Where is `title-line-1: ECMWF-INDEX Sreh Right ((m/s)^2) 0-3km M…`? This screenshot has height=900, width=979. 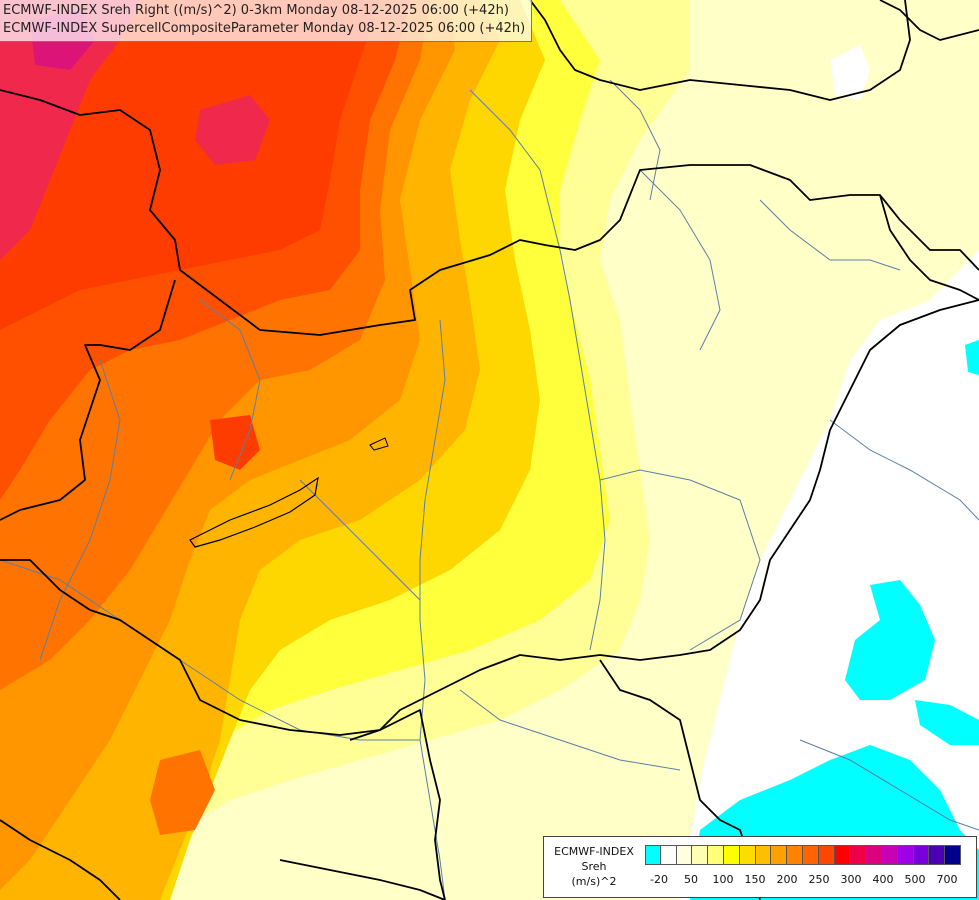
title-line-1: ECMWF-INDEX Sreh Right ((m/s)^2) 0-3km M… is located at coordinates (256, 10).